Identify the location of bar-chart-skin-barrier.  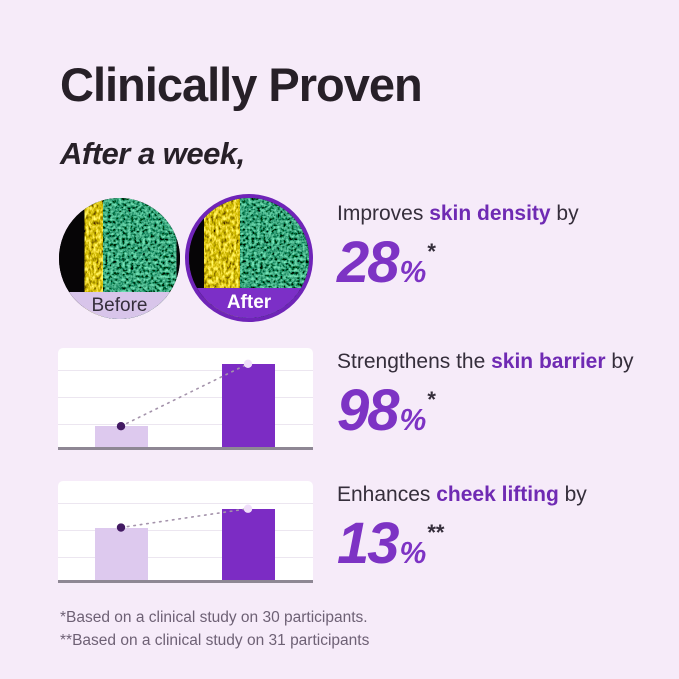
(185, 399).